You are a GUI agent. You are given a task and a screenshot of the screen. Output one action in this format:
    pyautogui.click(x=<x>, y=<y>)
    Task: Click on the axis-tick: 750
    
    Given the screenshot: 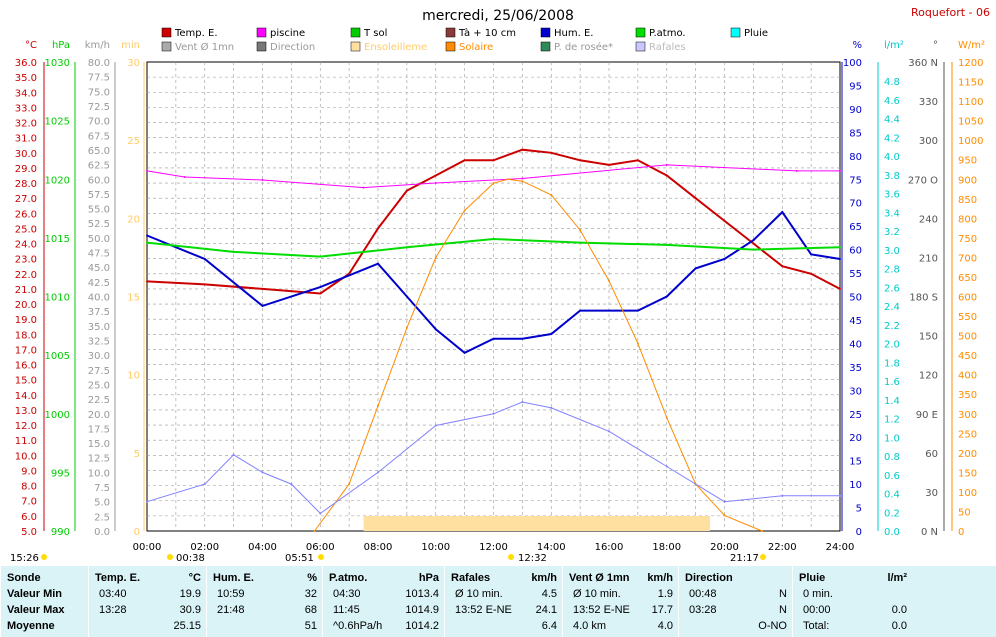 What is the action you would take?
    pyautogui.click(x=967, y=239)
    